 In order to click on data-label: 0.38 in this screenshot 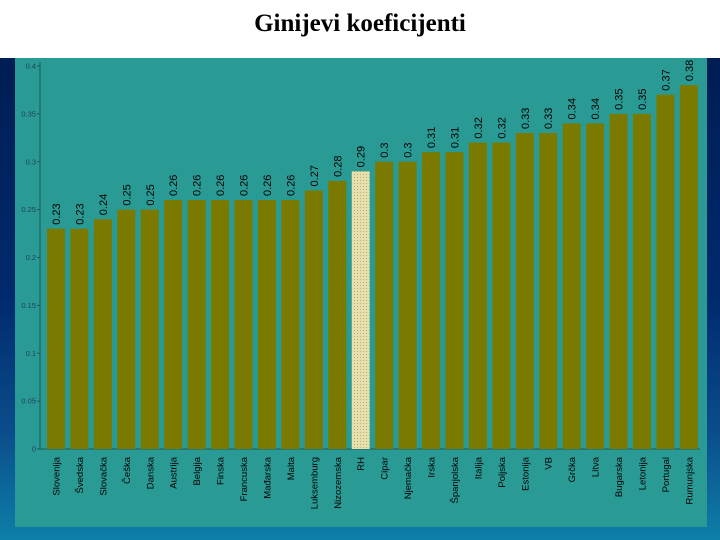, I will do `click(690, 70)`.